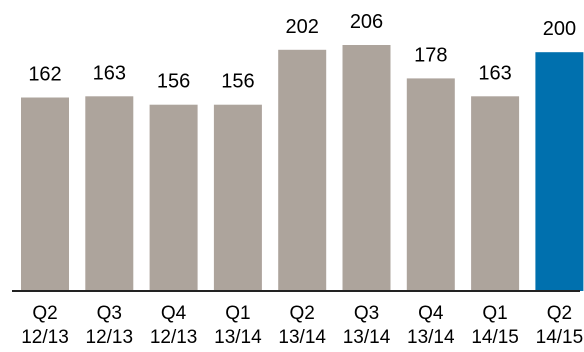 This screenshot has width=584, height=352. I want to click on data-label-6: 178, so click(430, 55).